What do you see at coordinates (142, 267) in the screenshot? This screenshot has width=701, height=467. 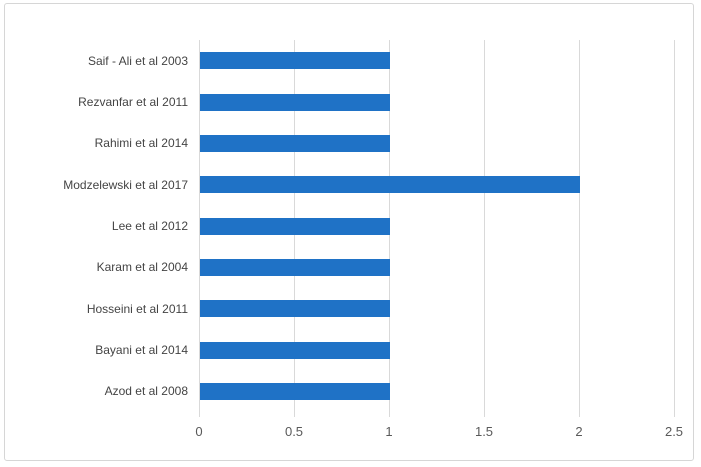 I see `category-label: Karam et al 2004` at bounding box center [142, 267].